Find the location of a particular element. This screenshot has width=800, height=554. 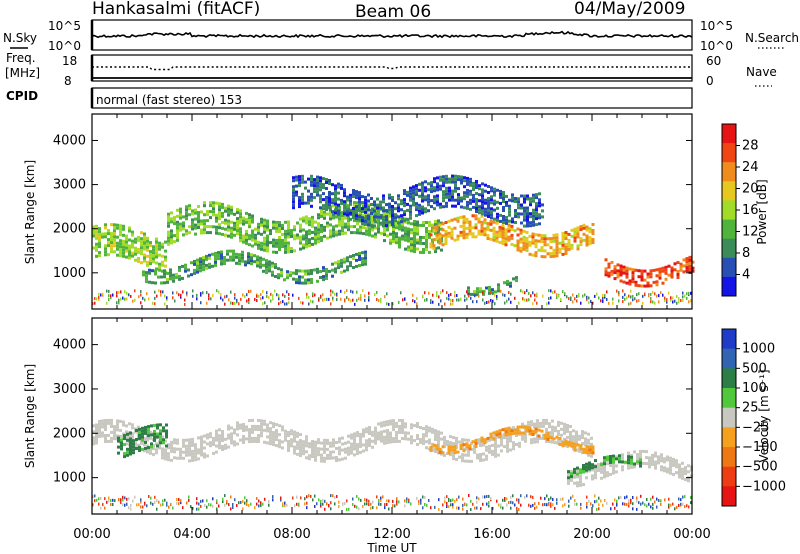

nave-bottom-tick: 0 is located at coordinates (710, 81).